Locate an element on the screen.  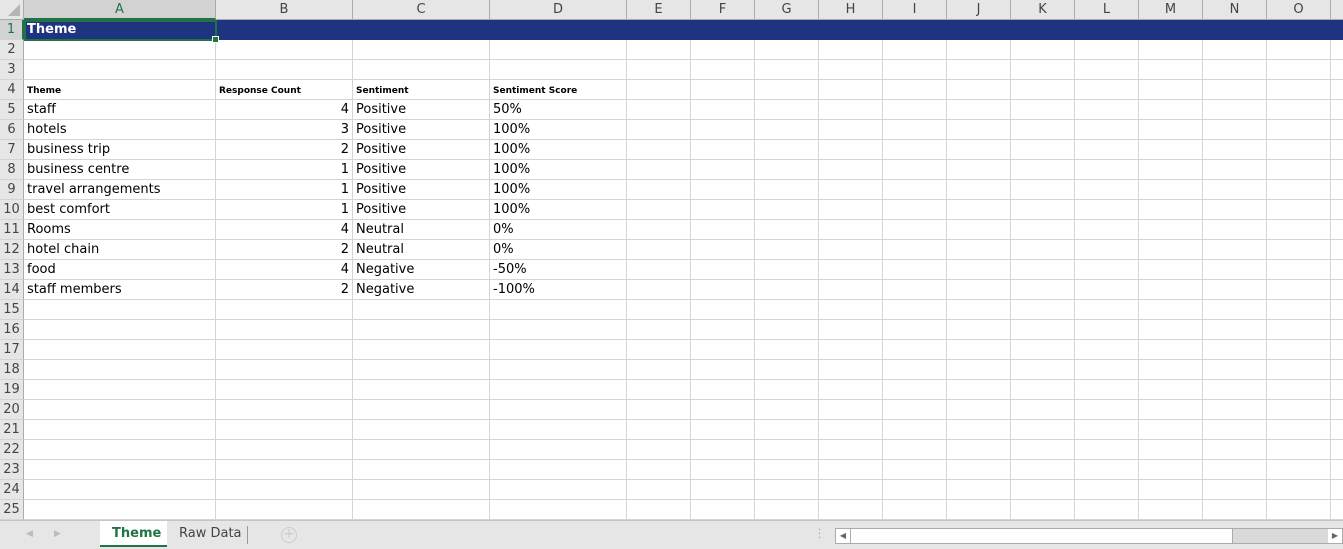
row-header-15: 15 is located at coordinates (12, 310).